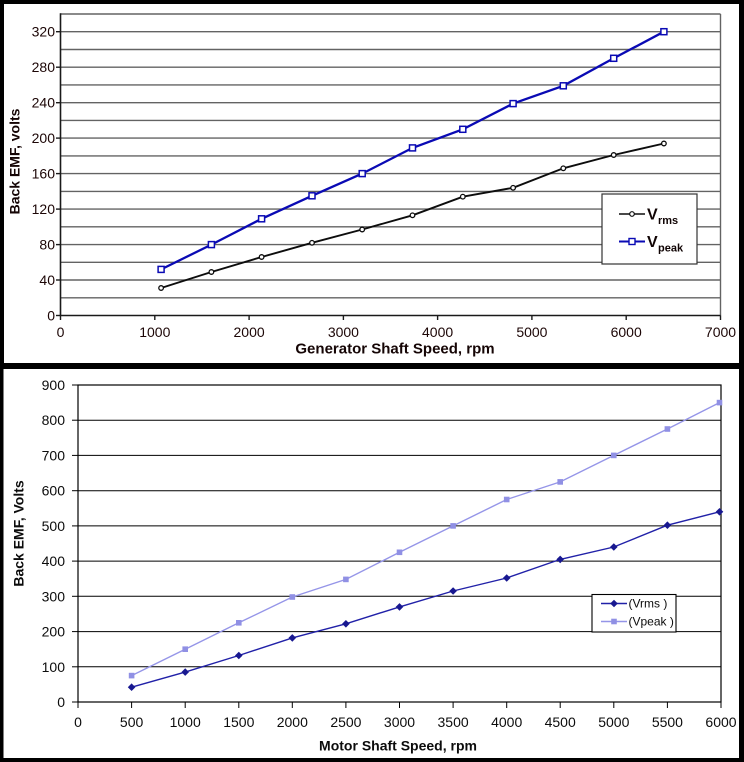  I want to click on svg-text: (Vpeak ), so click(651, 622).